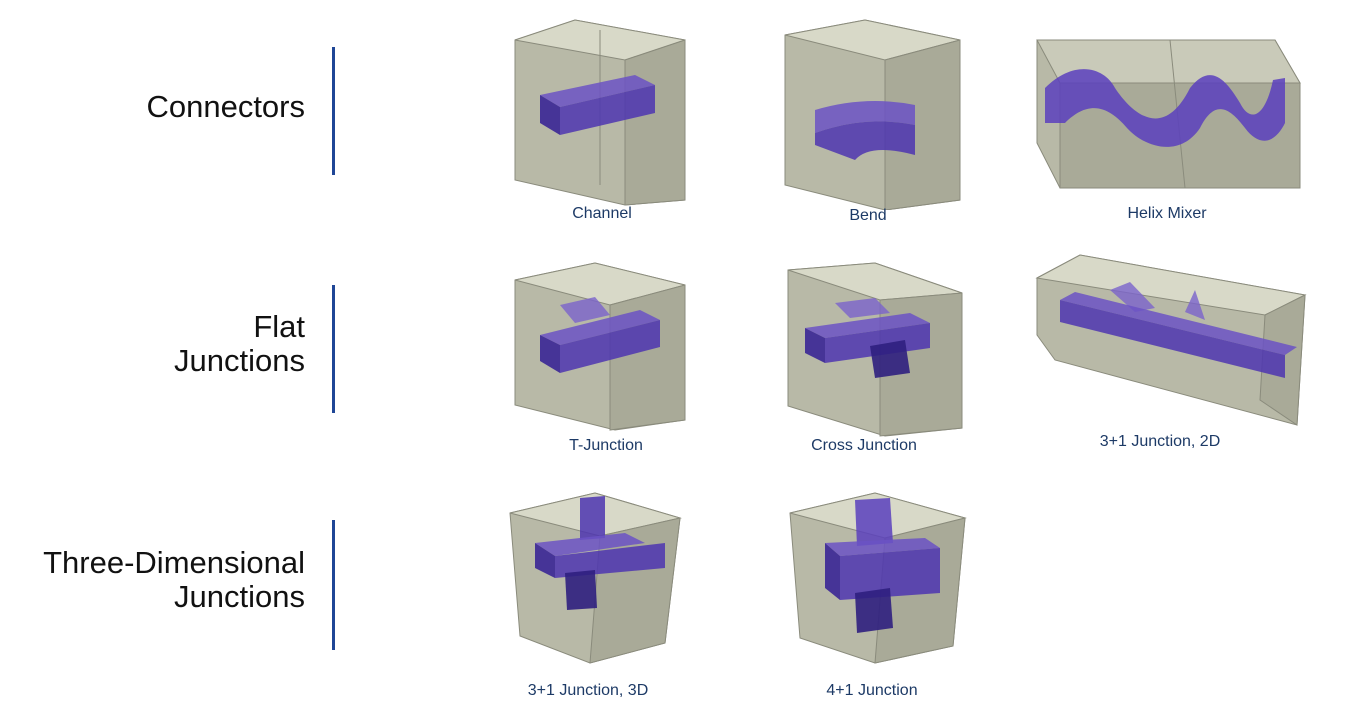 Image resolution: width=1351 pixels, height=713 pixels. I want to click on junction-3plus1-3d-illustration, so click(595, 578).